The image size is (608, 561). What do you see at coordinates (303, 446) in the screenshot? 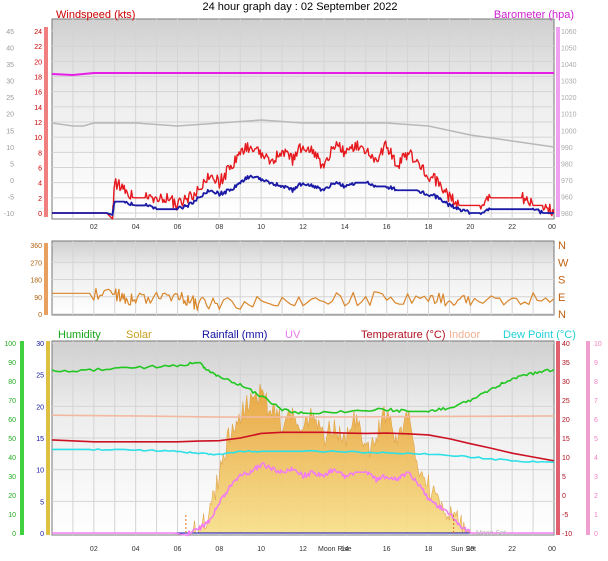
I see `temperature-line` at bounding box center [303, 446].